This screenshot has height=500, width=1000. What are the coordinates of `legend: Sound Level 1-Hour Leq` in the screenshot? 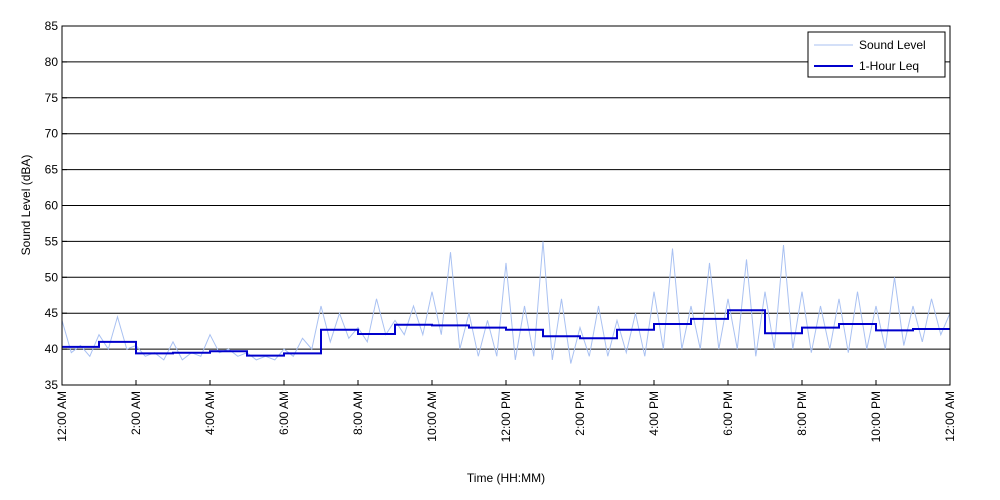 It's located at (876, 54).